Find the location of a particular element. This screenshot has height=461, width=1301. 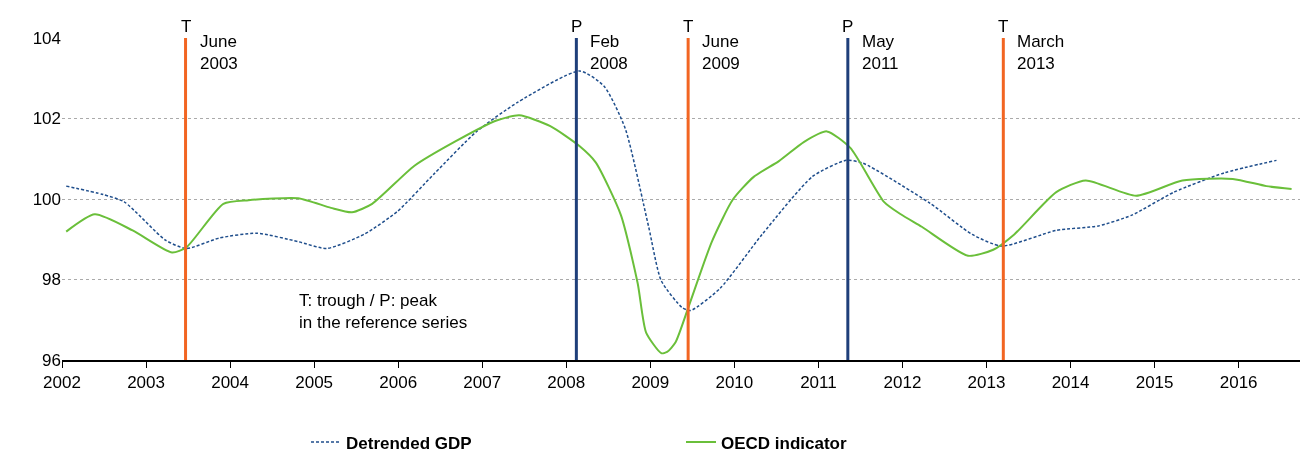

y-tick-label: 96 is located at coordinates (51, 360).